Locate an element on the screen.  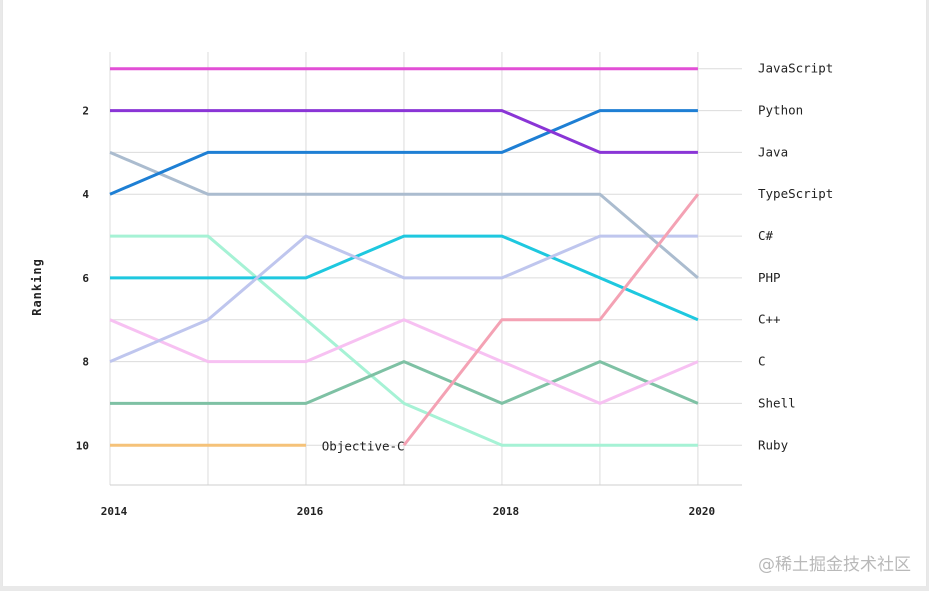
watermark: @稀土掘金技术社区 is located at coordinates (834, 565).